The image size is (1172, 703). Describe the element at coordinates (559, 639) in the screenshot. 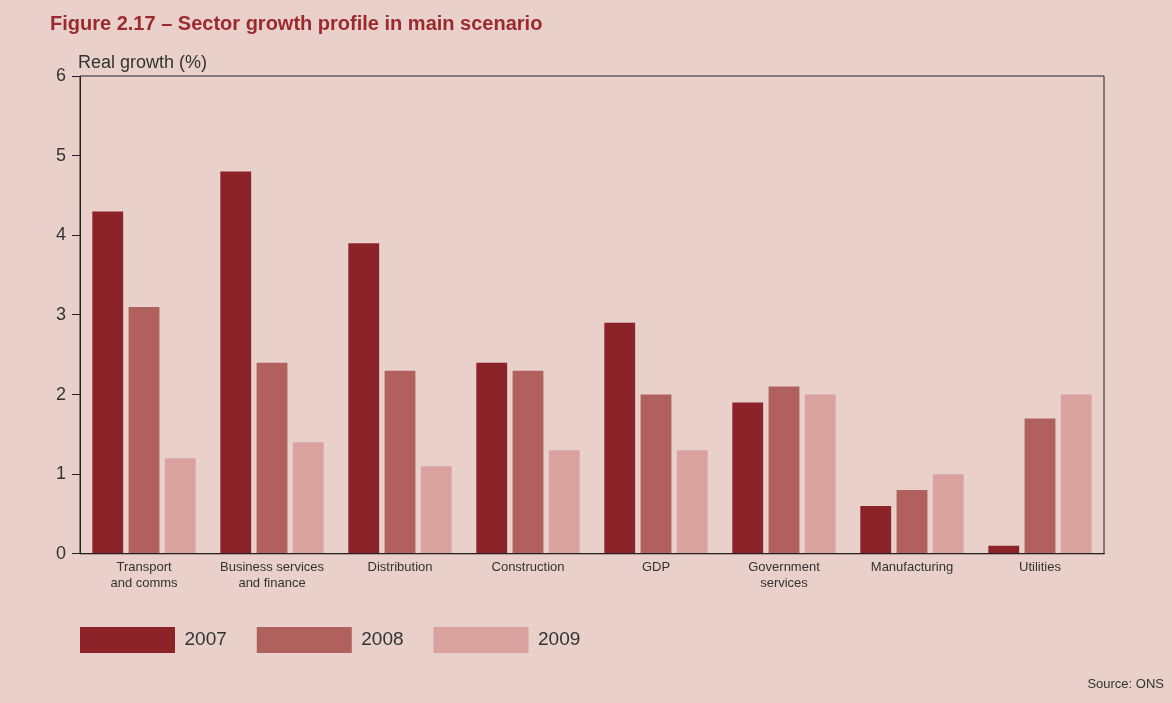

I see `legend-label: 2009` at that location.